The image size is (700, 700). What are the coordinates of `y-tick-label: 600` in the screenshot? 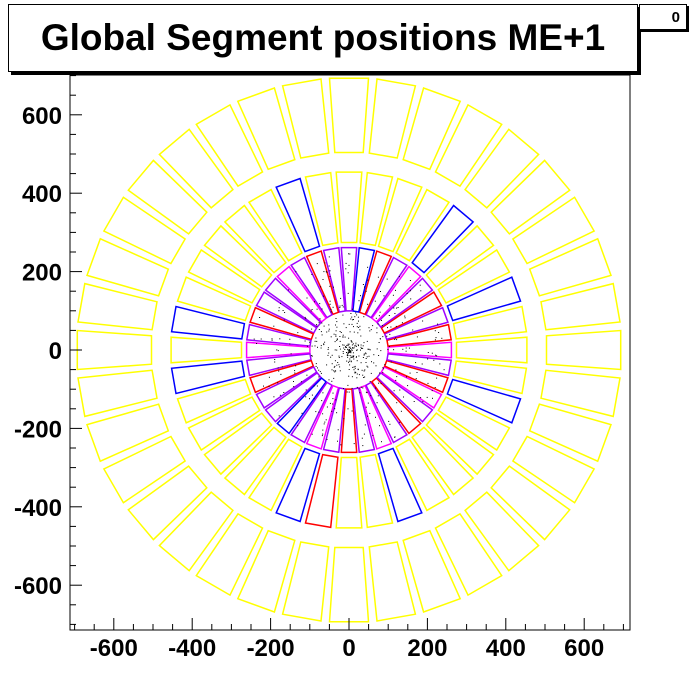 It's located at (42, 116).